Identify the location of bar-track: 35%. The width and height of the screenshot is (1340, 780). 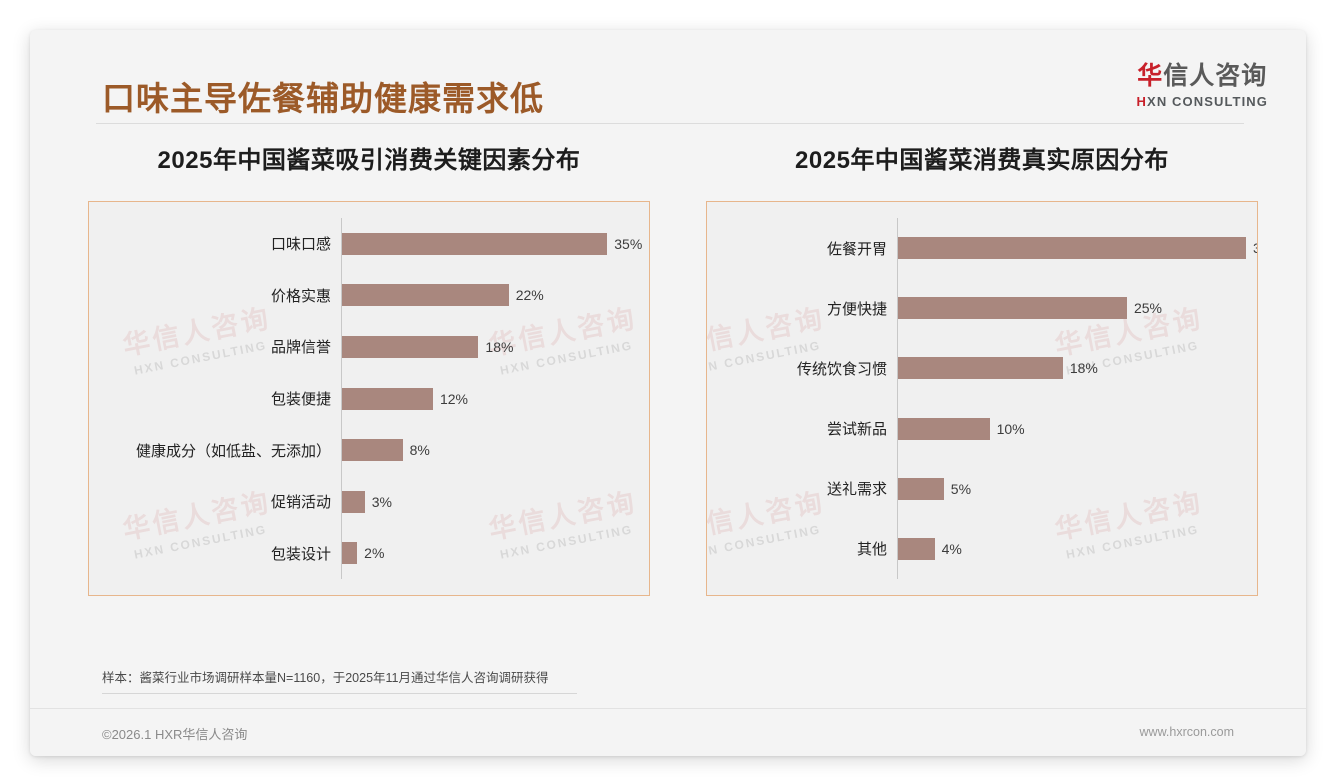
(495, 243).